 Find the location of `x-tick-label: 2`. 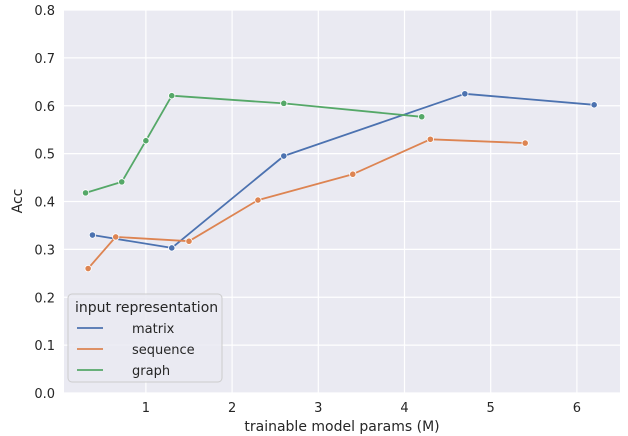

x-tick-label: 2 is located at coordinates (232, 408).